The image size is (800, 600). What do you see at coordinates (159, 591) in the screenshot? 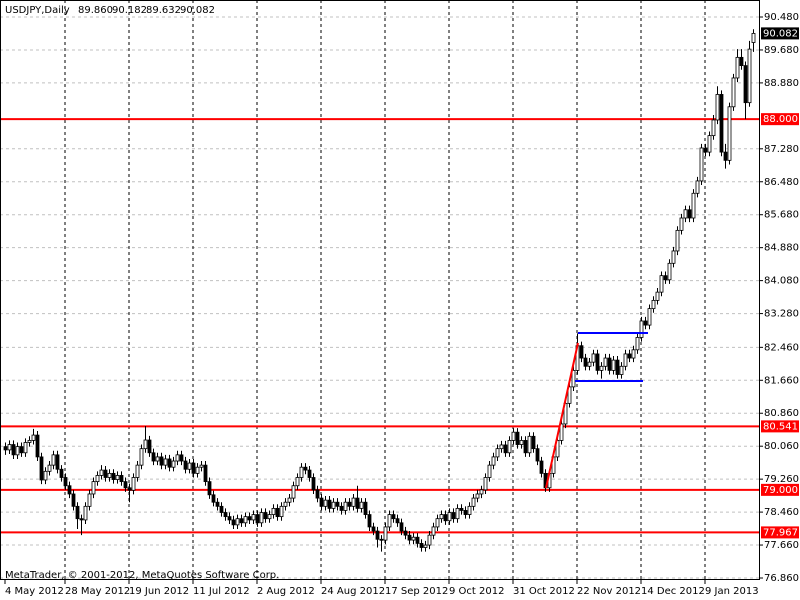
I see `x-tick-label: 19 Jun 2012` at bounding box center [159, 591].